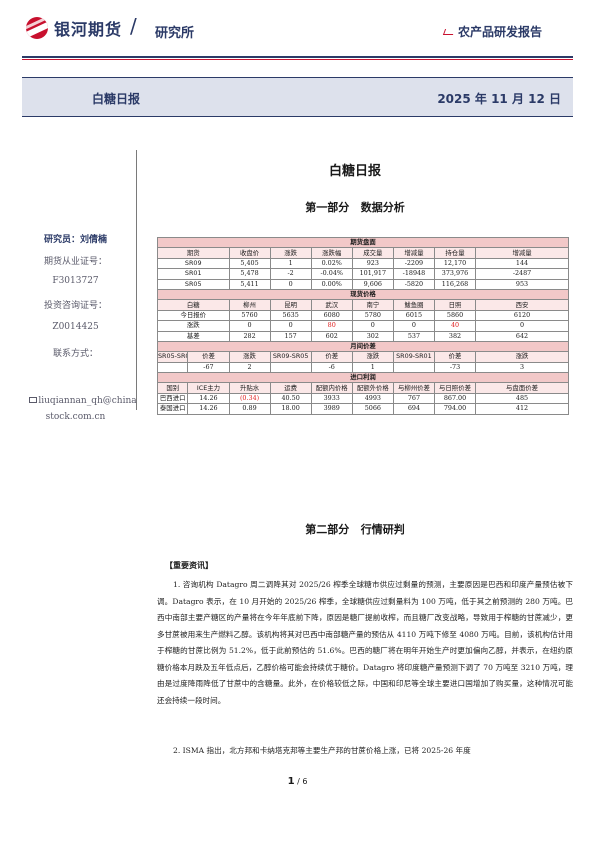  Describe the element at coordinates (193, 253) in the screenshot. I see `column-header: 期货` at that location.